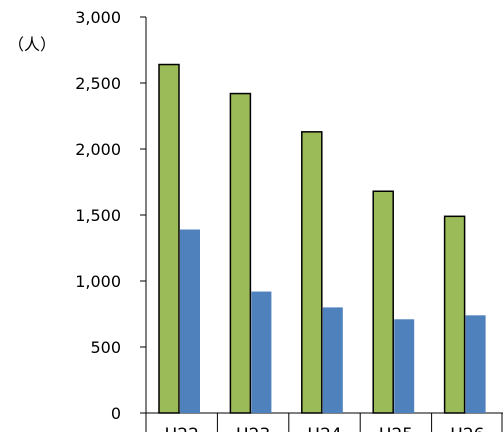 This screenshot has width=503, height=432. I want to click on y-tick-label: 1,000, so click(98, 281).